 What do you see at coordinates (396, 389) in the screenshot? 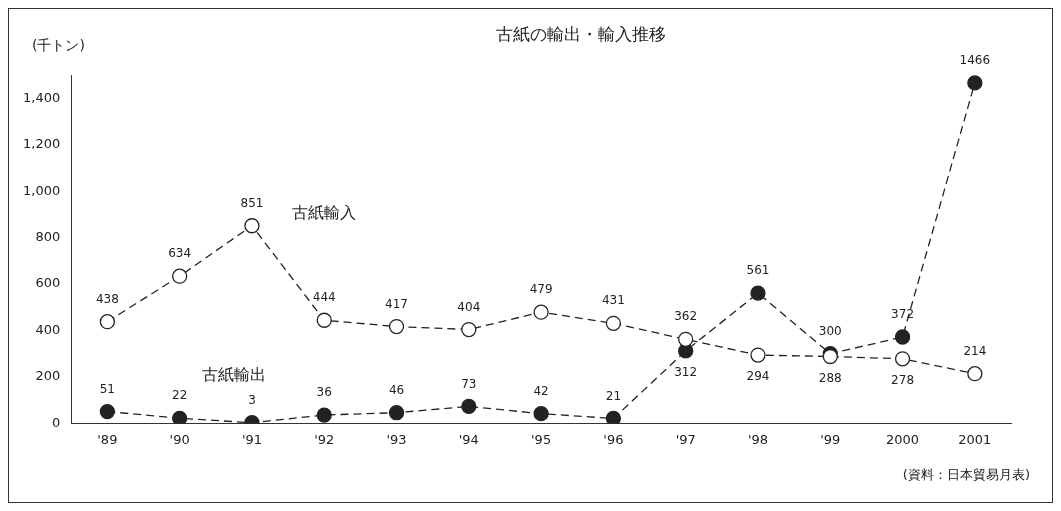
I see `data-label: 46` at bounding box center [396, 389].